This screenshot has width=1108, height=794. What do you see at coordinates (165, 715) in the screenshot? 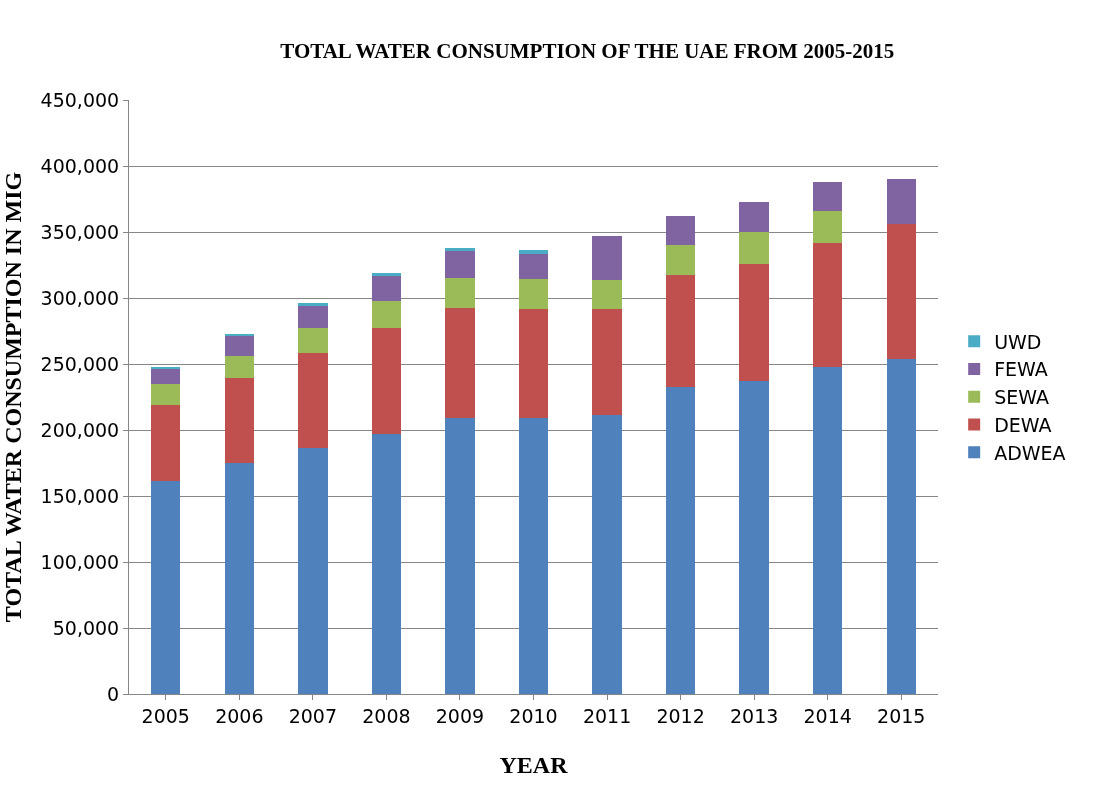
I see `x-tick-label: 2005` at bounding box center [165, 715].